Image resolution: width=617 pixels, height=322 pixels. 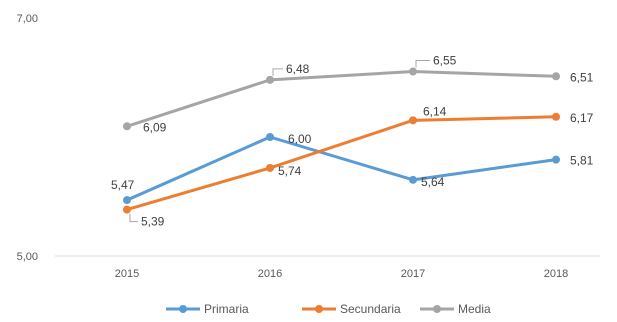 I want to click on legend-marker-secundaria, so click(x=319, y=309).